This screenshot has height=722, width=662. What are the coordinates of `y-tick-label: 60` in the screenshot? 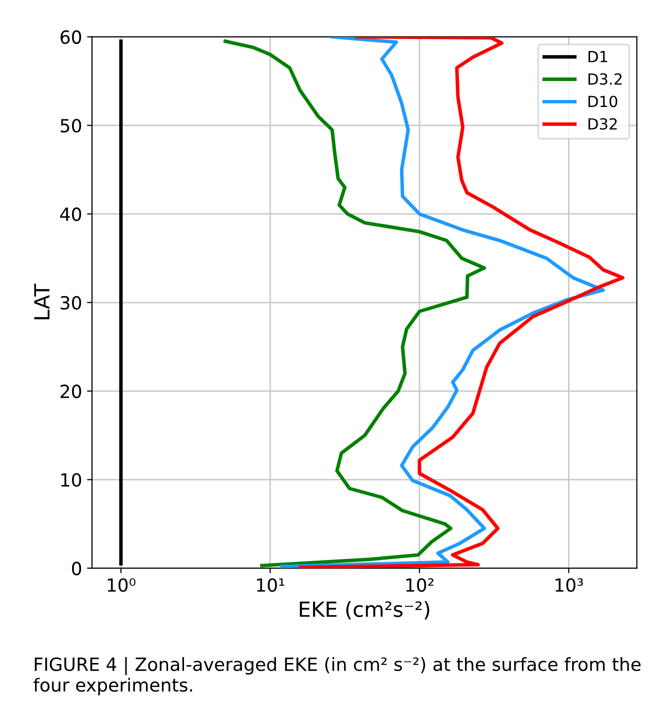 It's located at (71, 37).